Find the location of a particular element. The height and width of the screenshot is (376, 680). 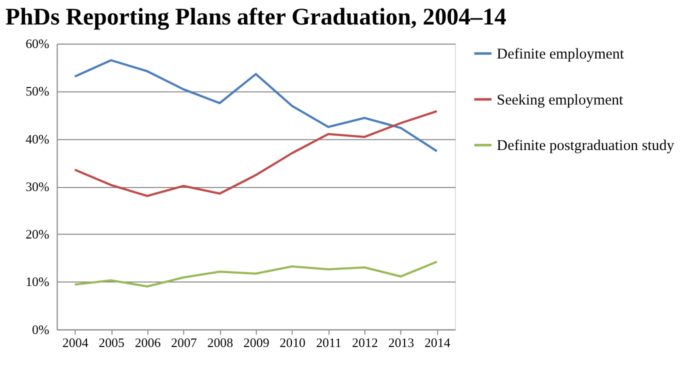

x-tick-label: 2009 is located at coordinates (256, 342).